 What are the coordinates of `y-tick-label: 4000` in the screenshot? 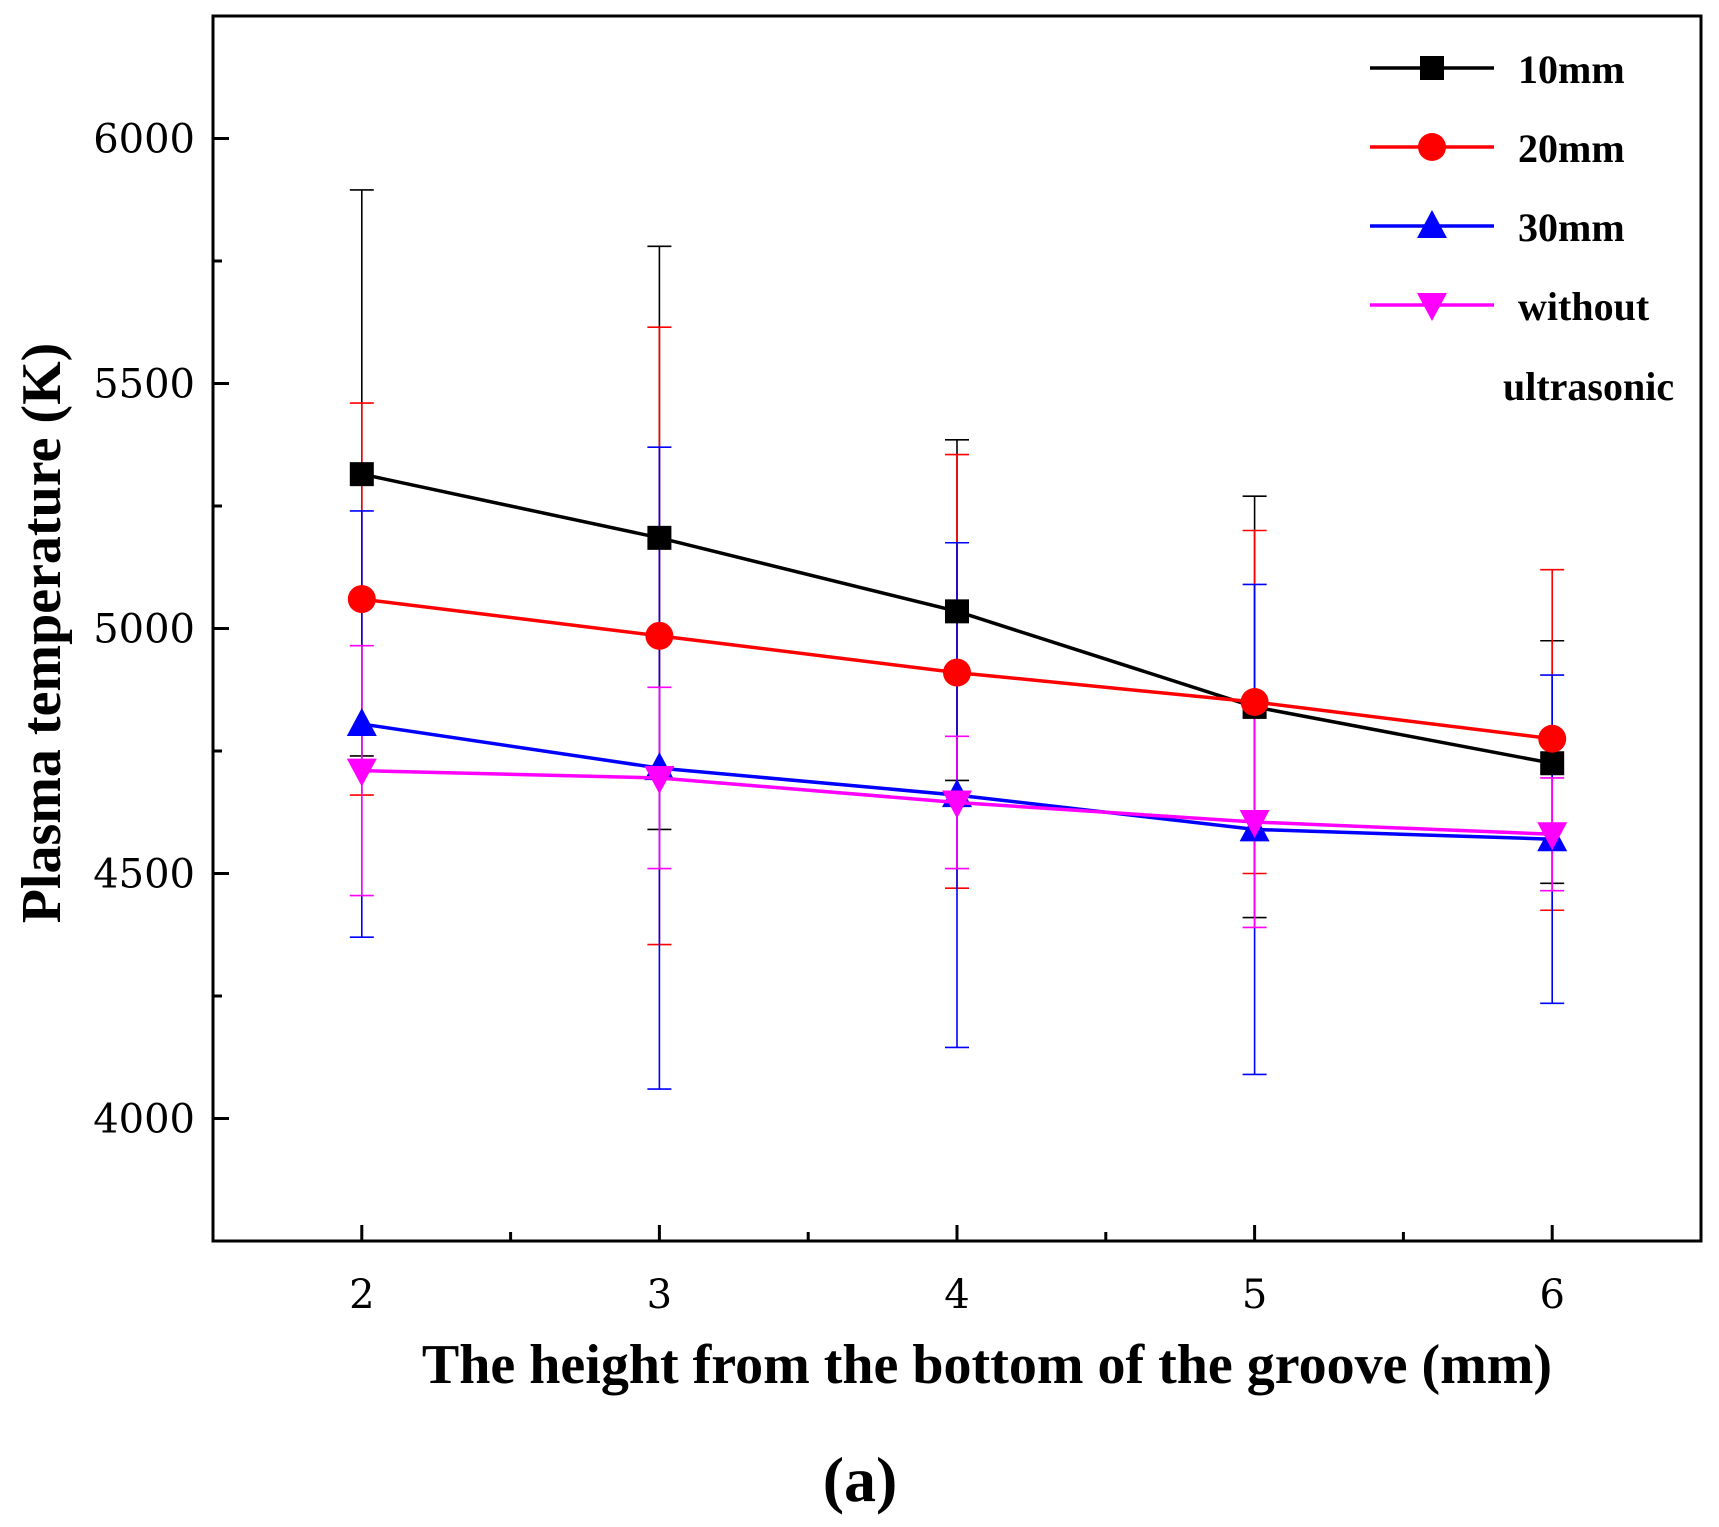 It's located at (144, 1120).